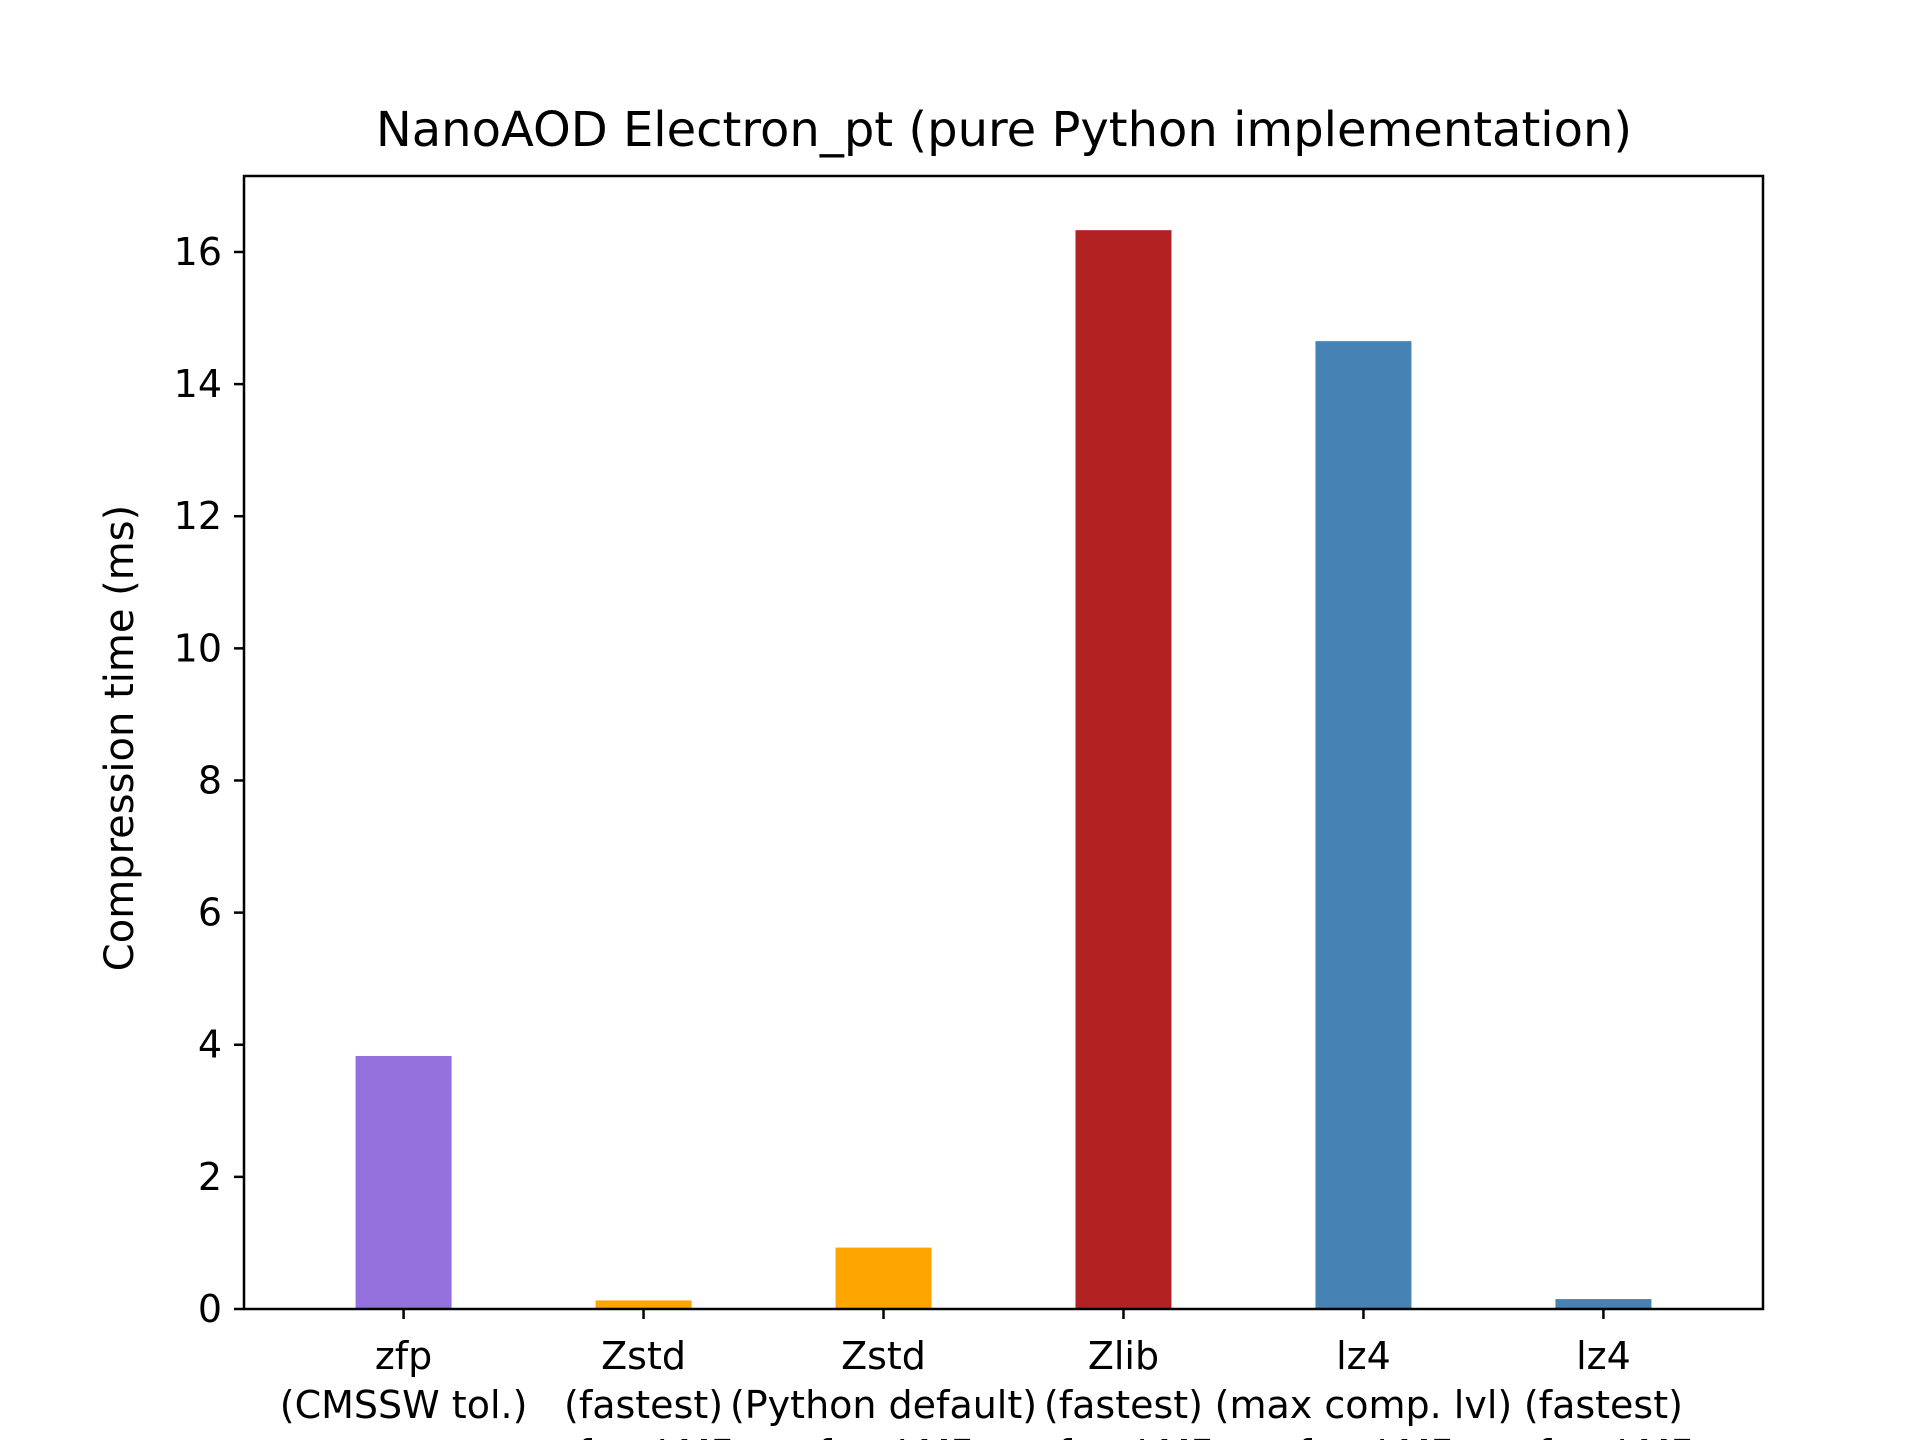 This screenshot has width=1920, height=1440. I want to click on x-tick-label-2: Zstd(Python default)after LMF, so click(883, 1387).